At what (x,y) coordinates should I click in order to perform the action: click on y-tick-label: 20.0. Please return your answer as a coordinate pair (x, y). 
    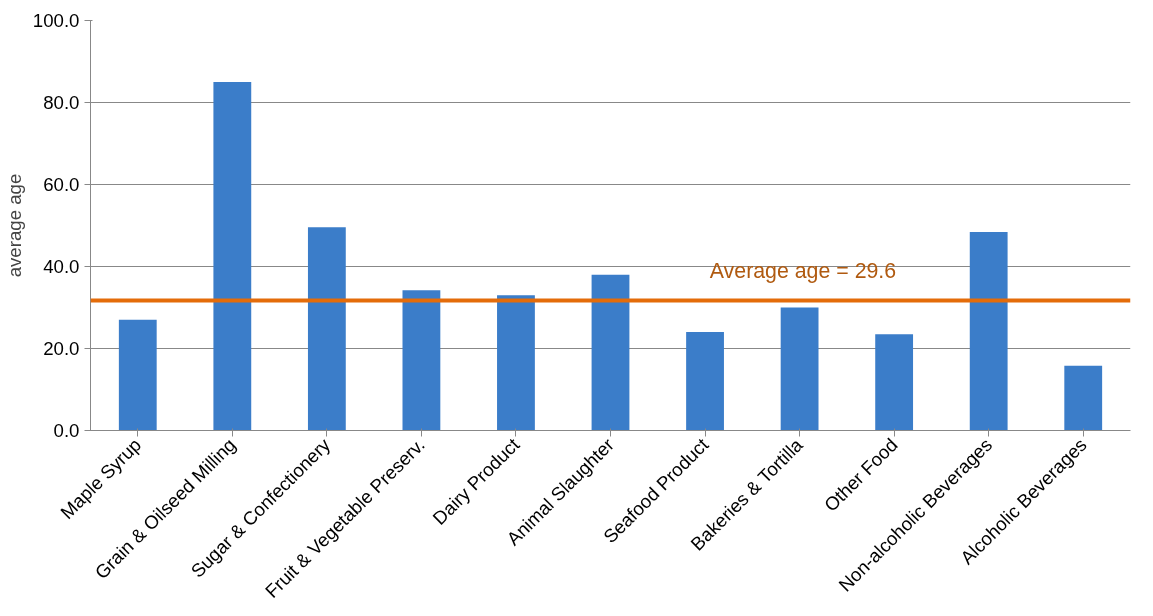
    Looking at the image, I should click on (61, 348).